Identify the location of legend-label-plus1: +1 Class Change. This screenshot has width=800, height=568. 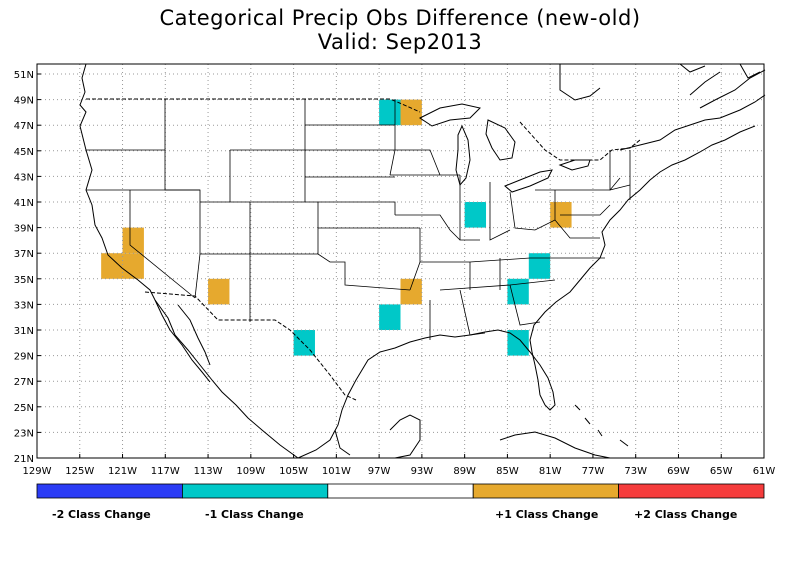
(547, 514).